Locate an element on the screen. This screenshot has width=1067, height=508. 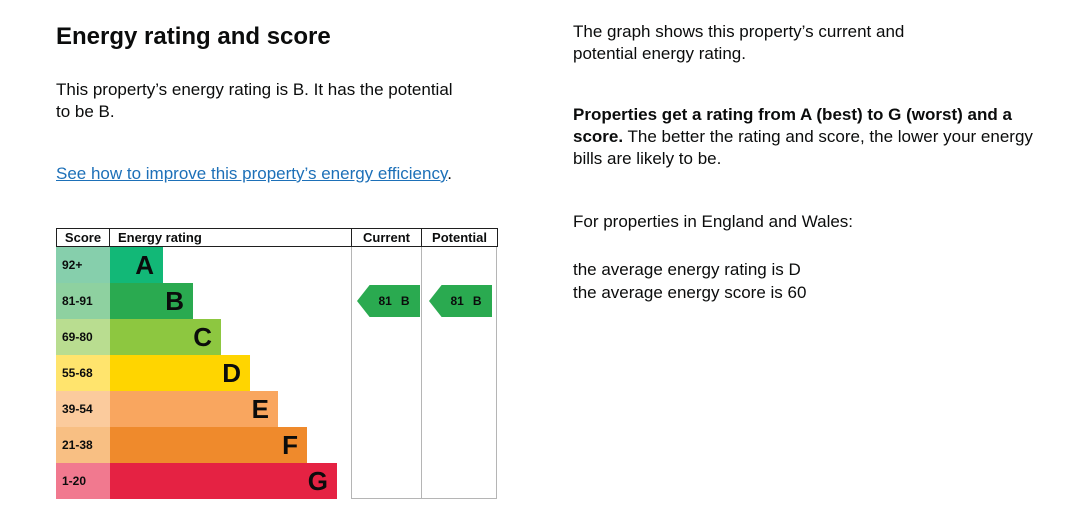
column-header-potential: Potential is located at coordinates (459, 237).